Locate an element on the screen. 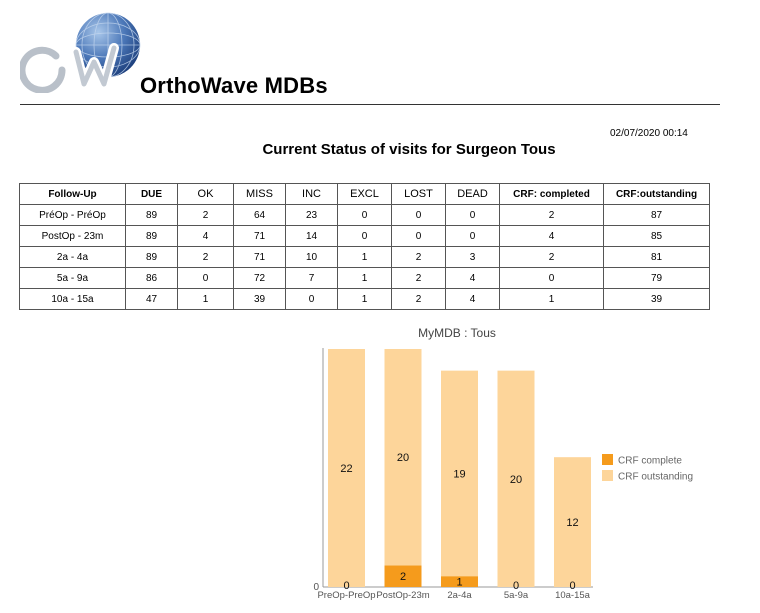 This screenshot has width=760, height=613. y-axis-zero-label: 0 is located at coordinates (316, 587).